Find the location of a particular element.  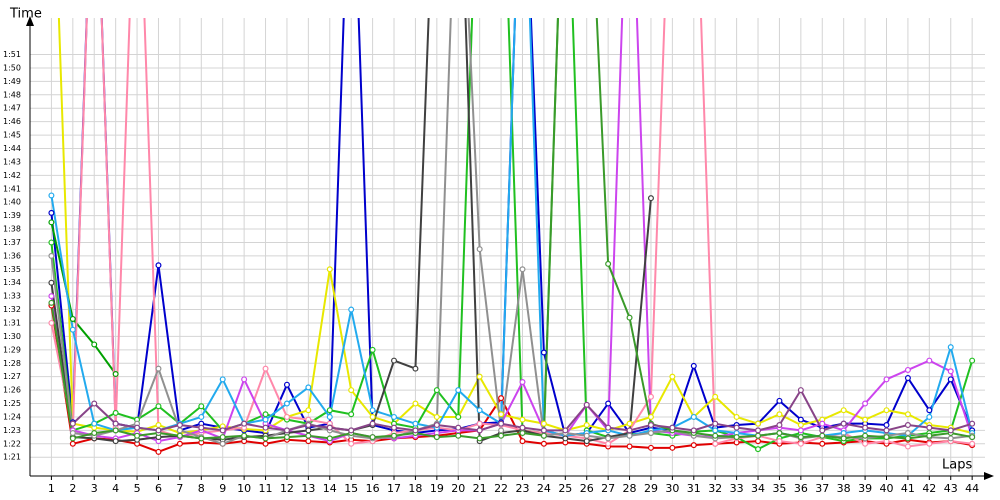

x-tick-label: 17 is located at coordinates (394, 488).